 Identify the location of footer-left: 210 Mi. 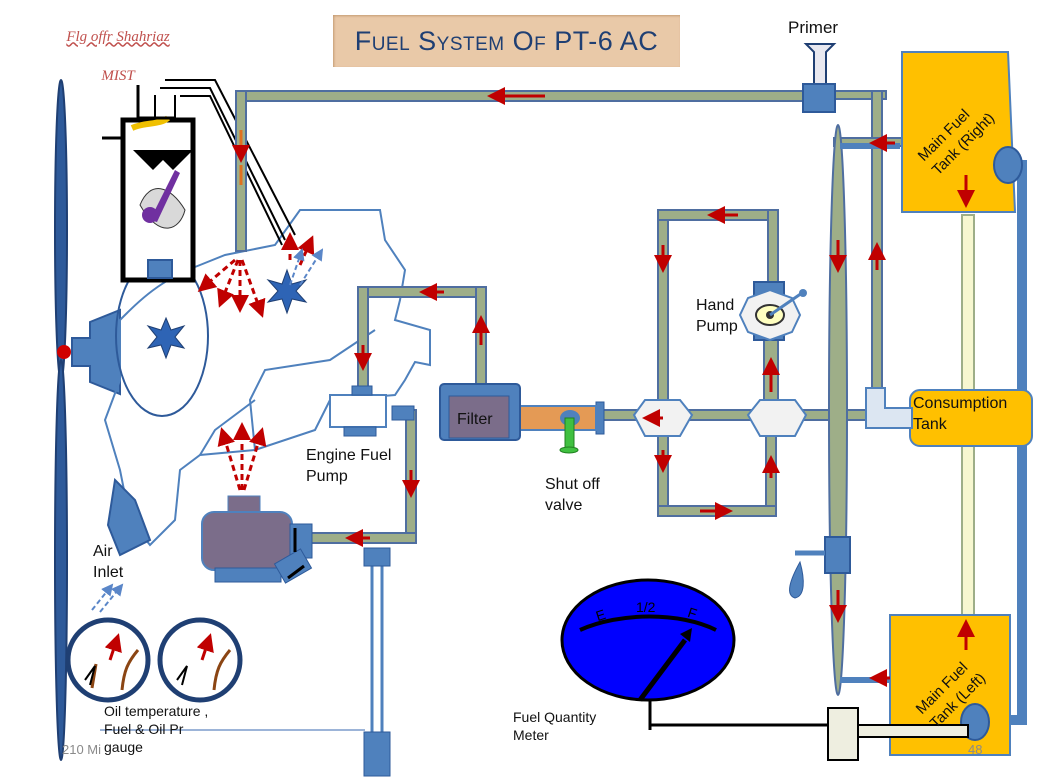
(82, 749).